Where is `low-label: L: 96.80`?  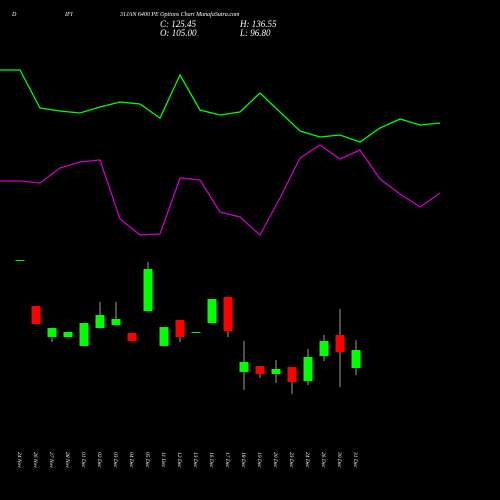
low-label: L: 96.80 is located at coordinates (255, 33).